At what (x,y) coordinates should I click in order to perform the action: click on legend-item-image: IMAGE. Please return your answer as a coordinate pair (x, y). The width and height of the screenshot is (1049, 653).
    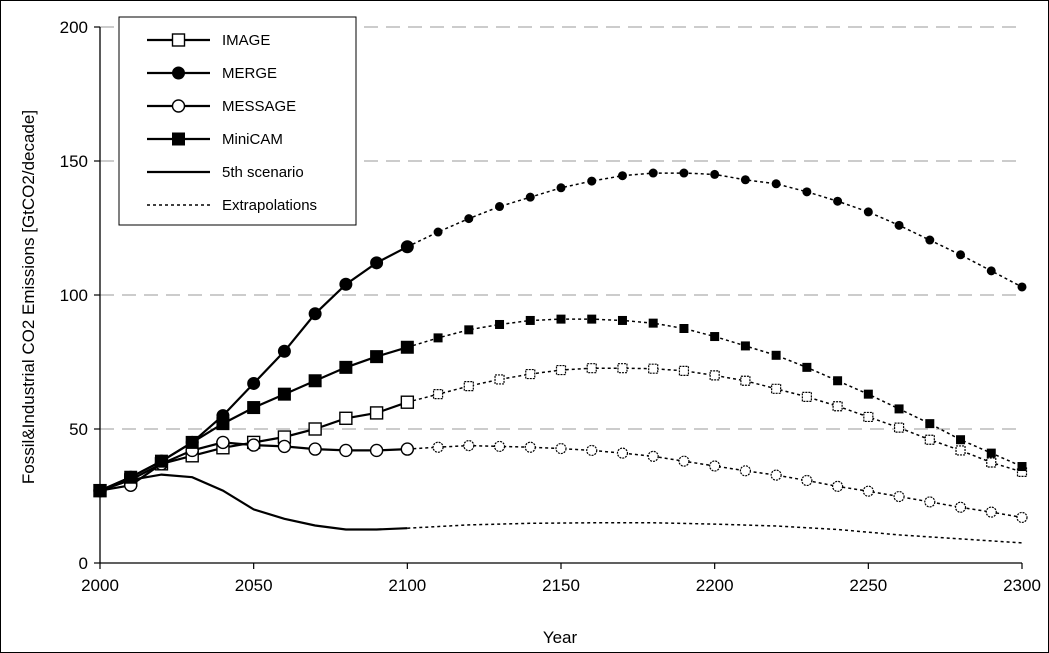
    Looking at the image, I should click on (208, 40).